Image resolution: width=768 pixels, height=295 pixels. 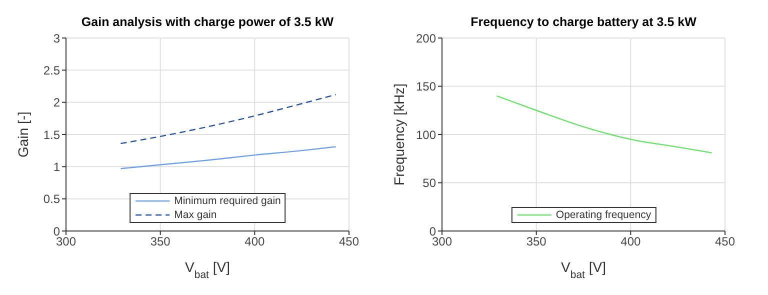 What do you see at coordinates (56, 103) in the screenshot?
I see `y-tick-label: 2` at bounding box center [56, 103].